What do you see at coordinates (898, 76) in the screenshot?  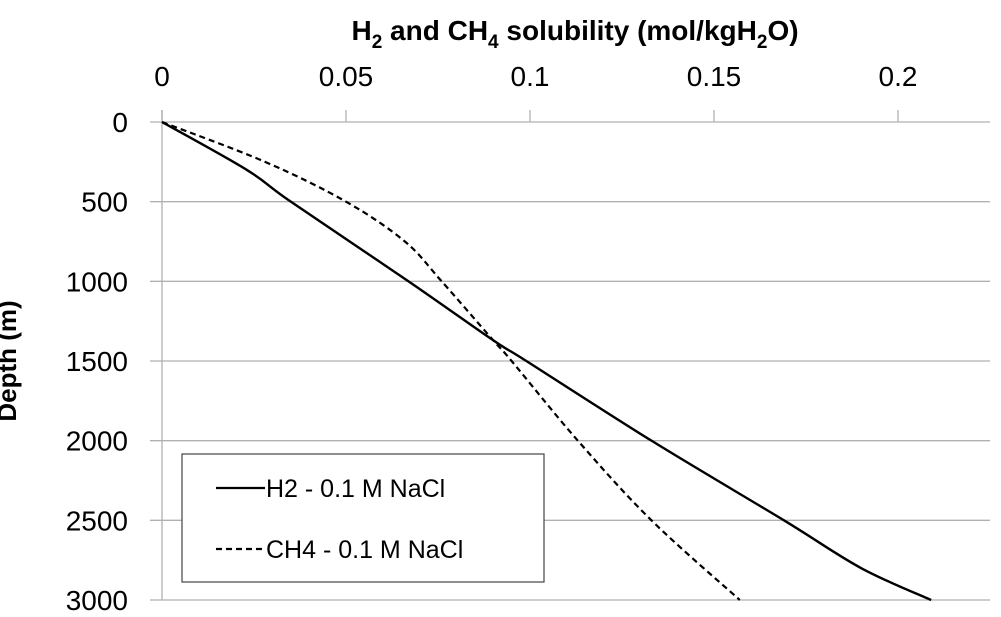 I see `x-tick-label: 0.2` at bounding box center [898, 76].